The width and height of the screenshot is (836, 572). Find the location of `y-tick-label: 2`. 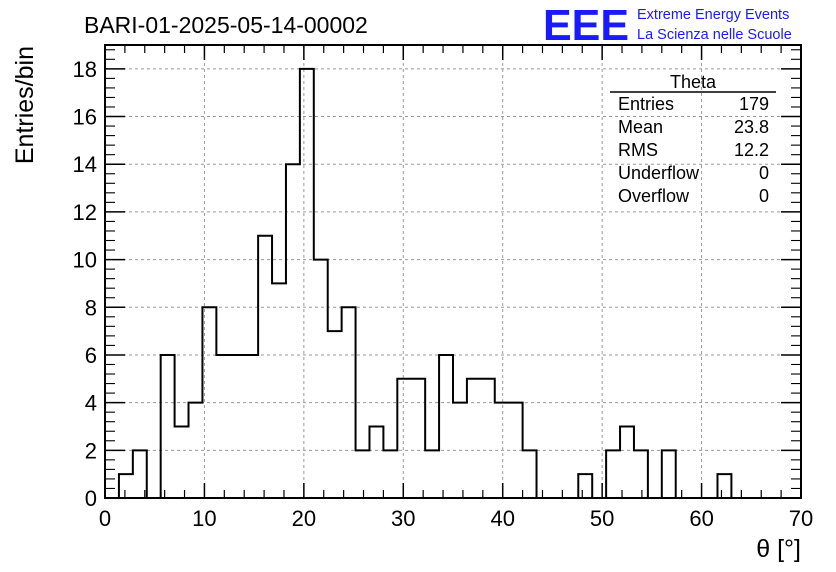

y-tick-label: 2 is located at coordinates (91, 450).